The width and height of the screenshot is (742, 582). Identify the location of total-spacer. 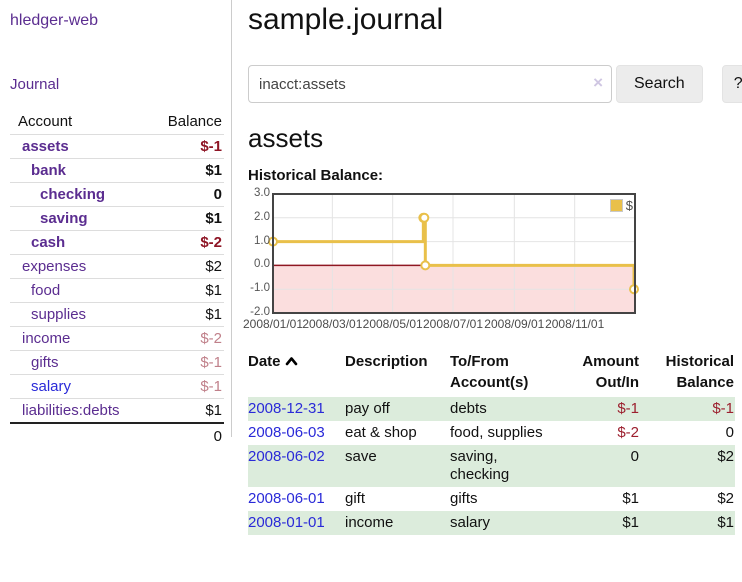
(80, 436).